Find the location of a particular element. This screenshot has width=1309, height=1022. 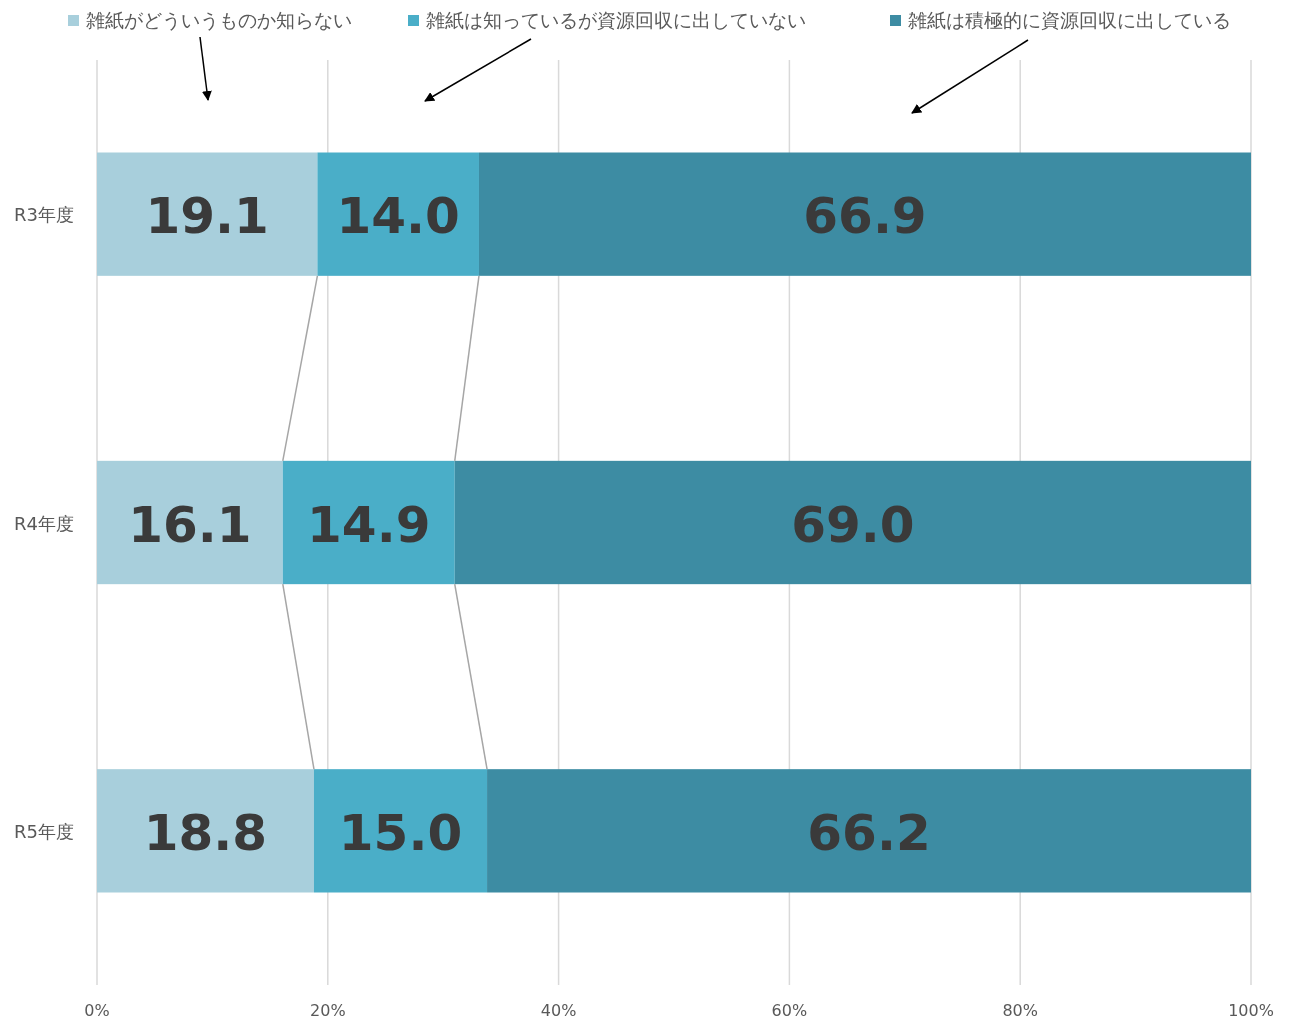

legend-label: 雑紙は積極的に資源回収に出している is located at coordinates (1069, 20).